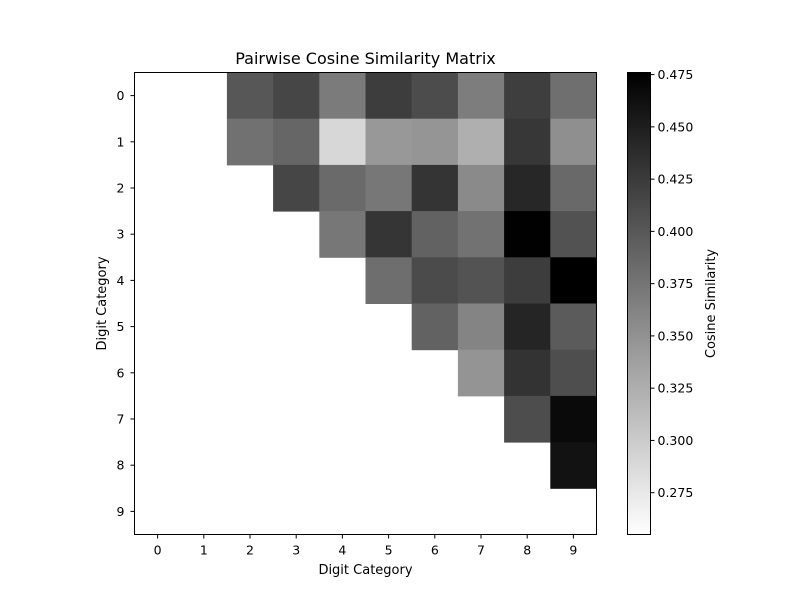 Image resolution: width=800 pixels, height=604 pixels. What do you see at coordinates (342, 550) in the screenshot?
I see `x-tick-label: 4` at bounding box center [342, 550].